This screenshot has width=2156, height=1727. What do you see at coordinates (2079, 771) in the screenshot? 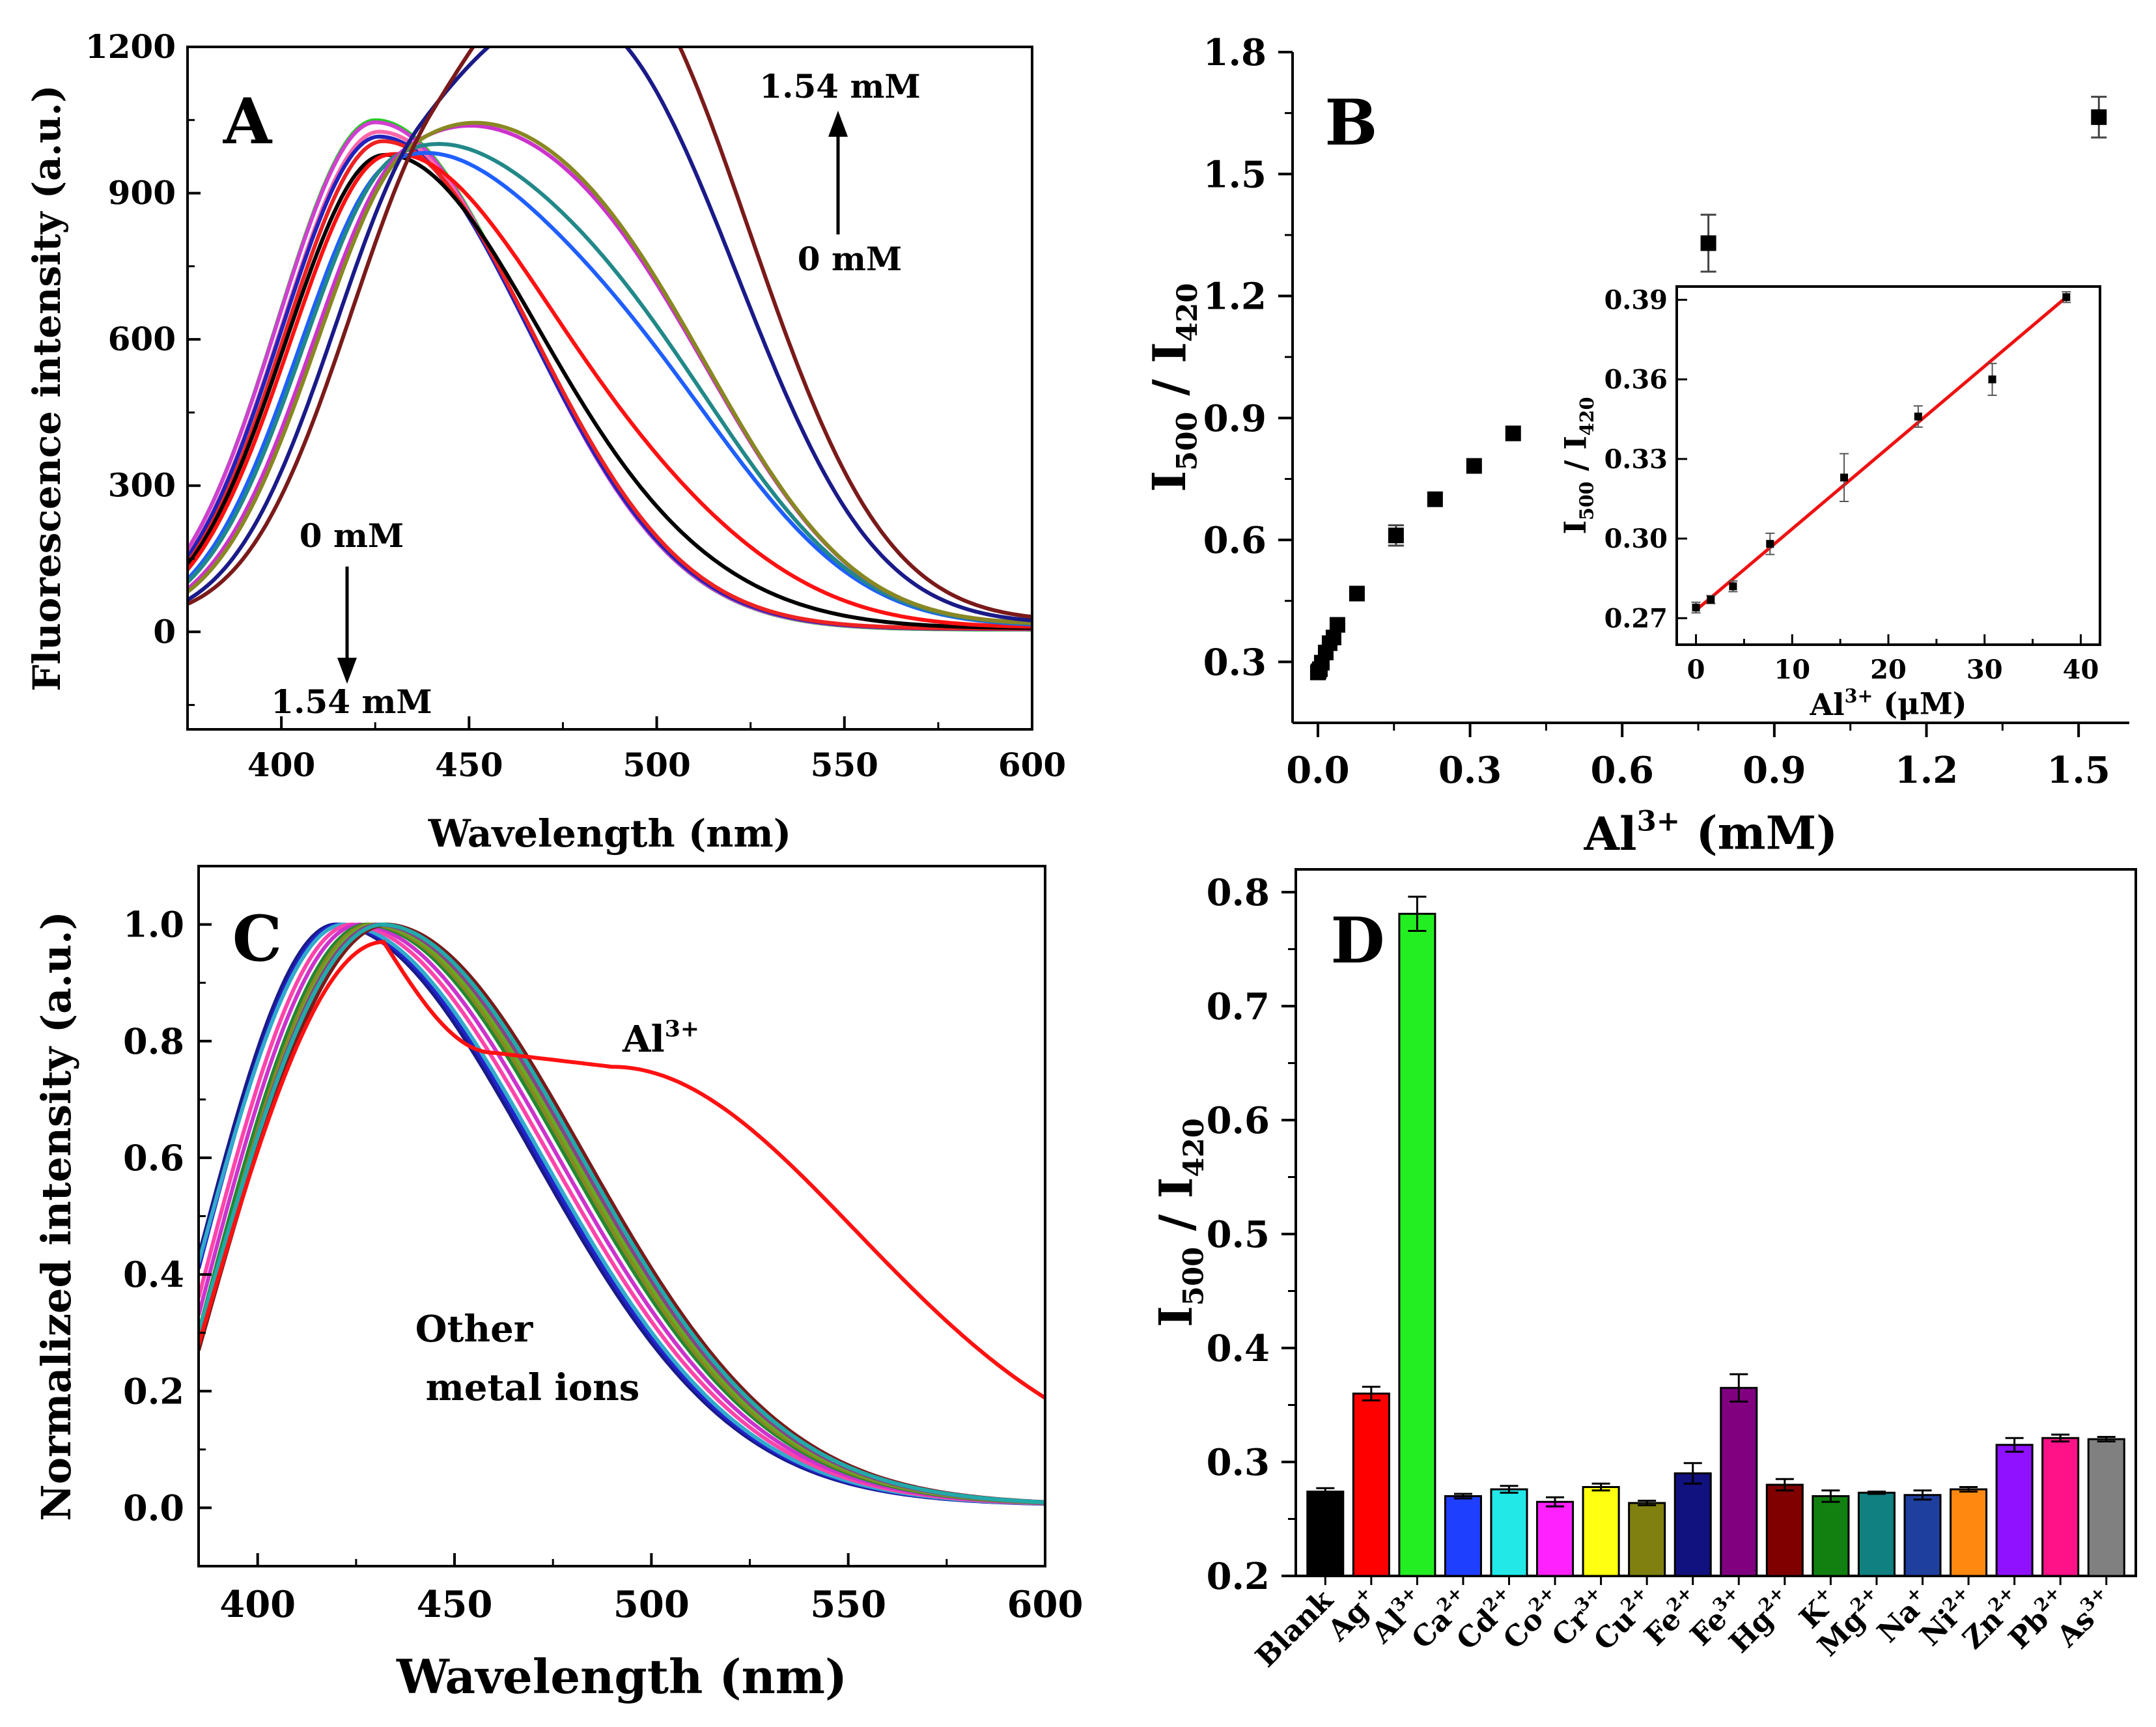
I see `x-tick-label: 1.5` at bounding box center [2079, 771].